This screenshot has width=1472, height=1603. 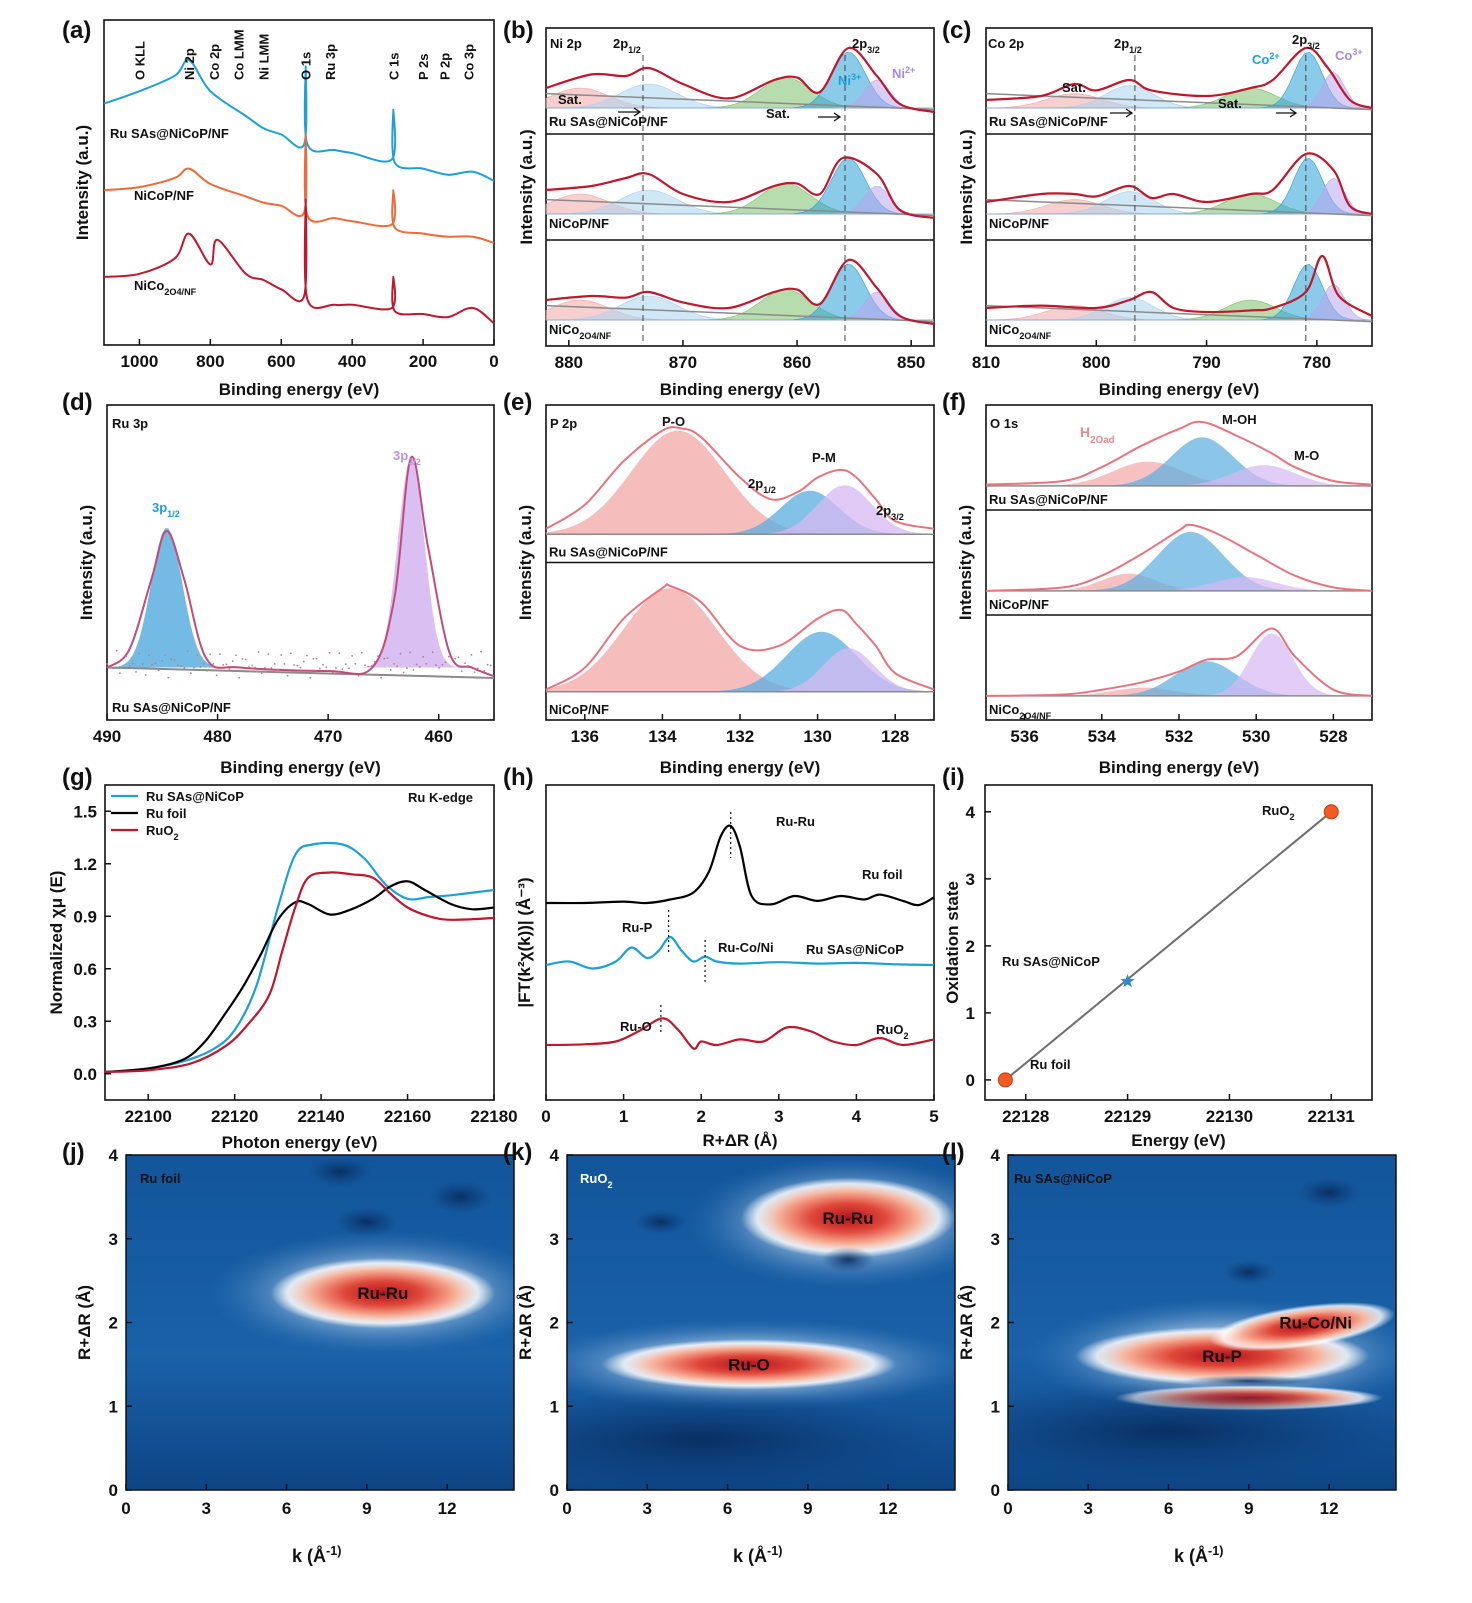 What do you see at coordinates (299, 957) in the screenshot?
I see `series-line-g` at bounding box center [299, 957].